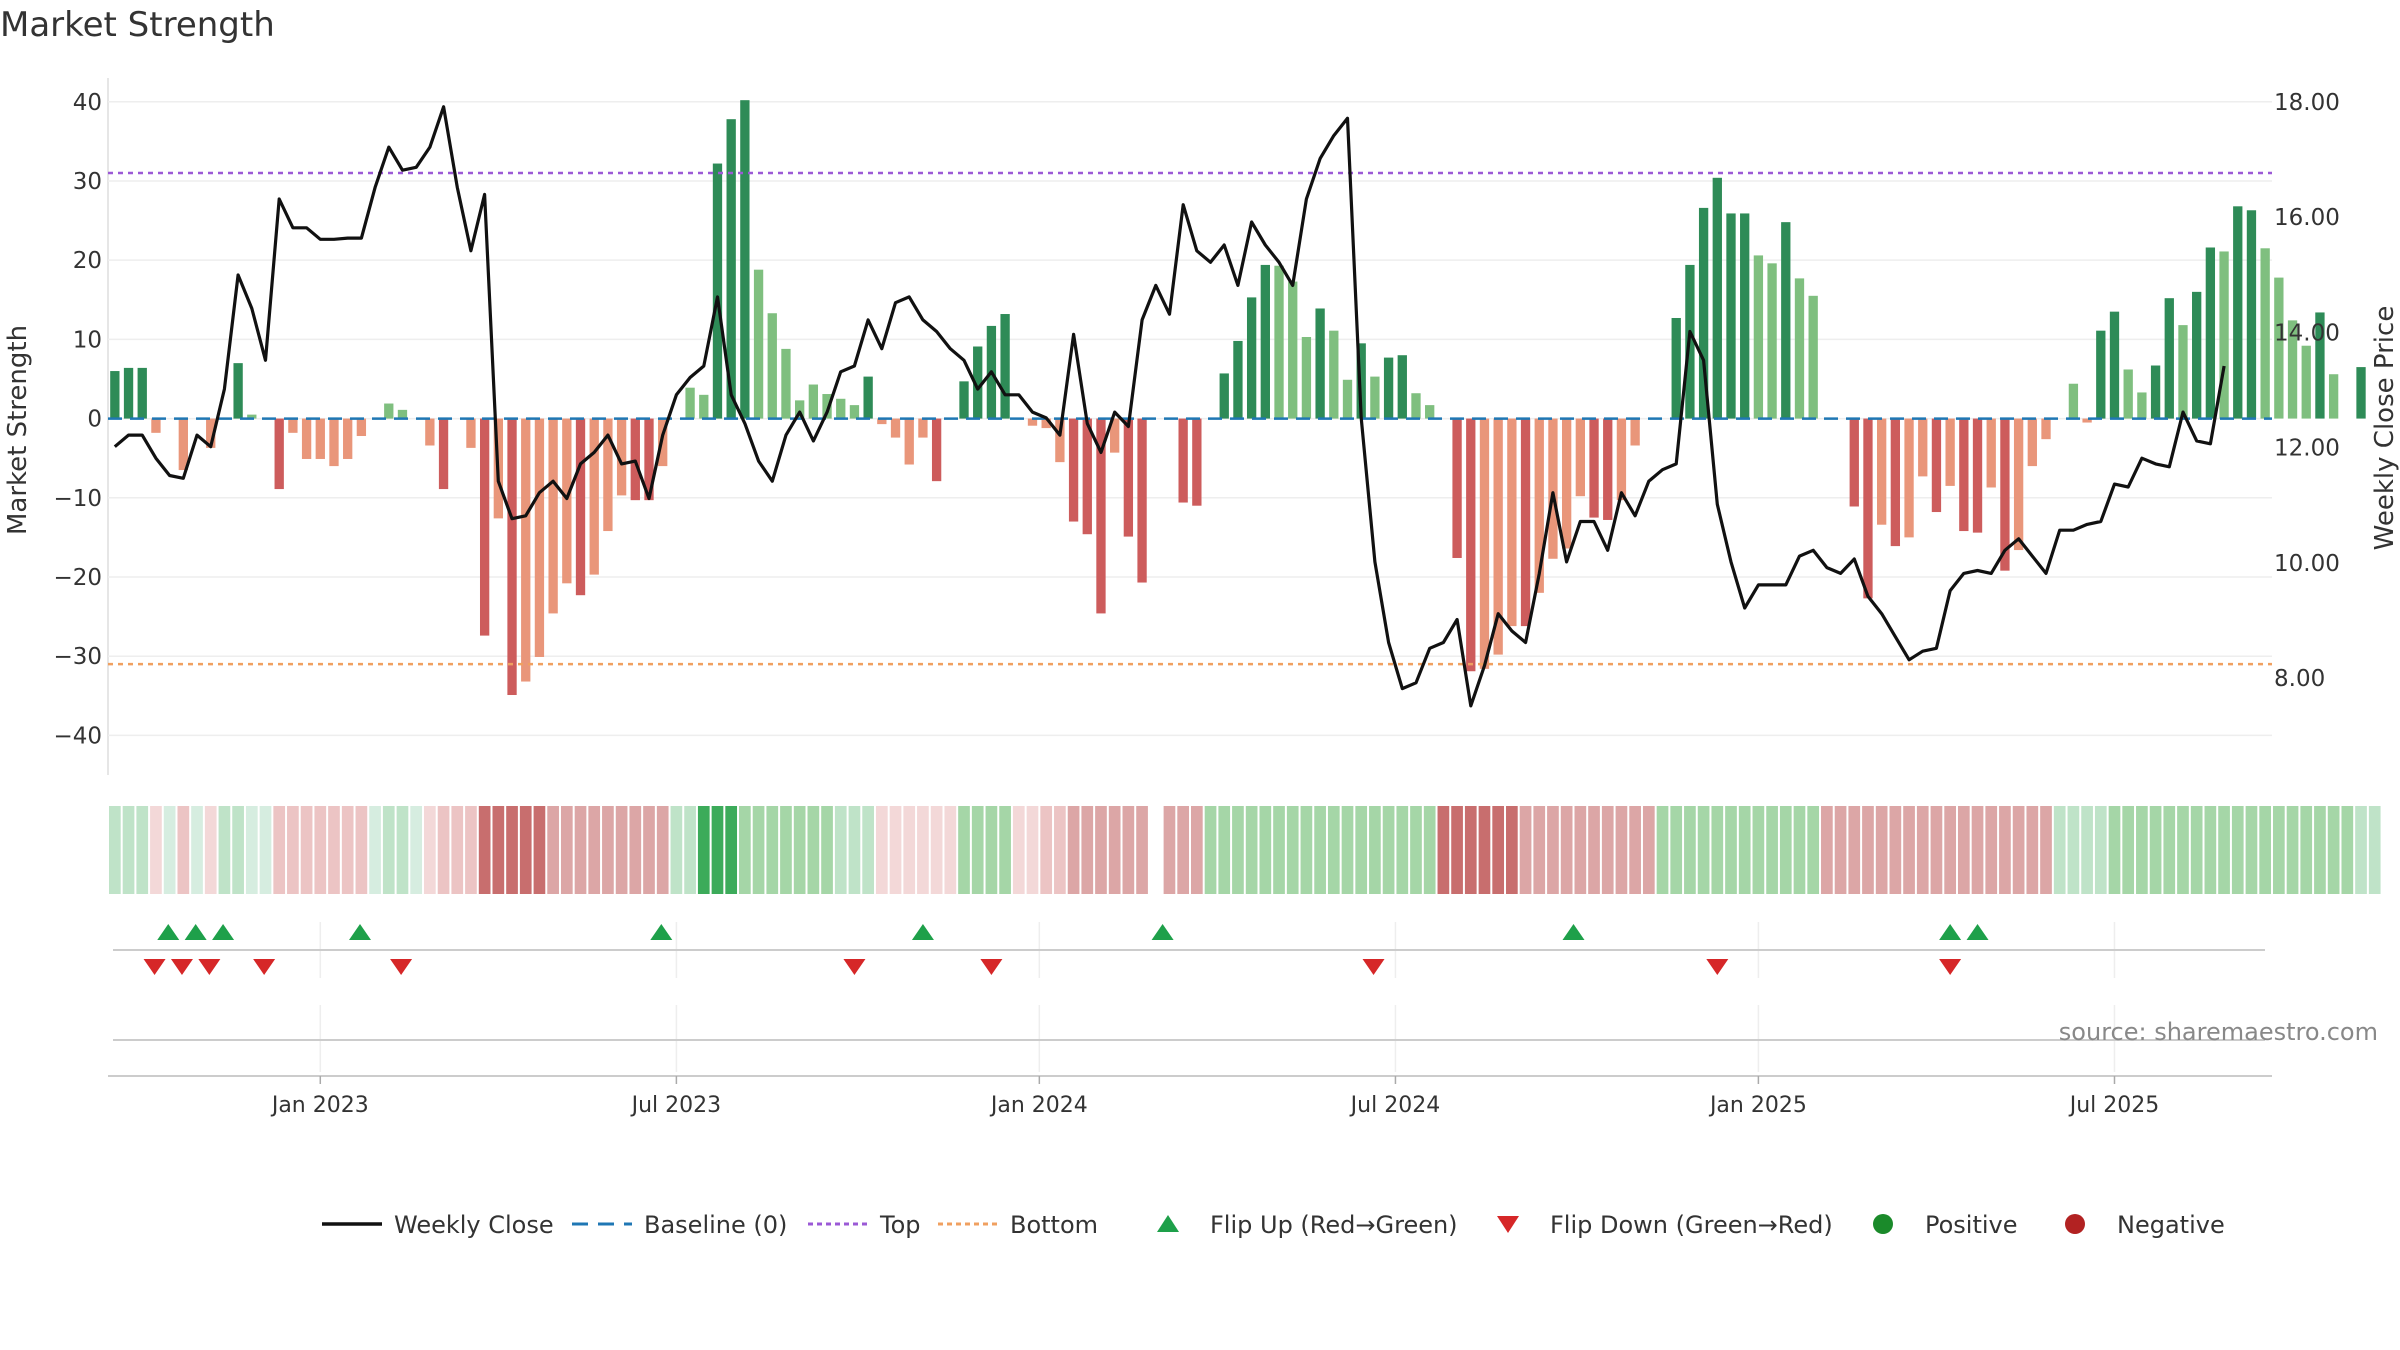 The height and width of the screenshot is (1350, 2400). What do you see at coordinates (661, 932) in the screenshot?
I see `flip-up-marker` at bounding box center [661, 932].